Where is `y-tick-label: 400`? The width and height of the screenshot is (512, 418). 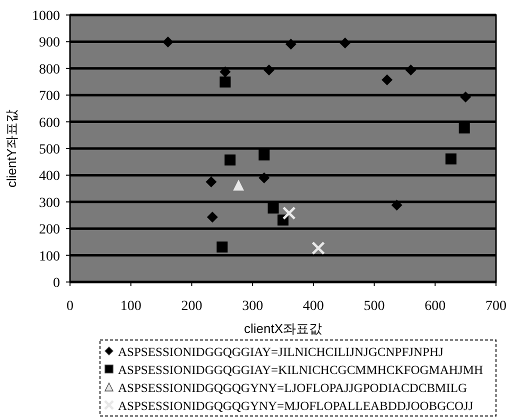
y-tick-label: 400 is located at coordinates (49, 176).